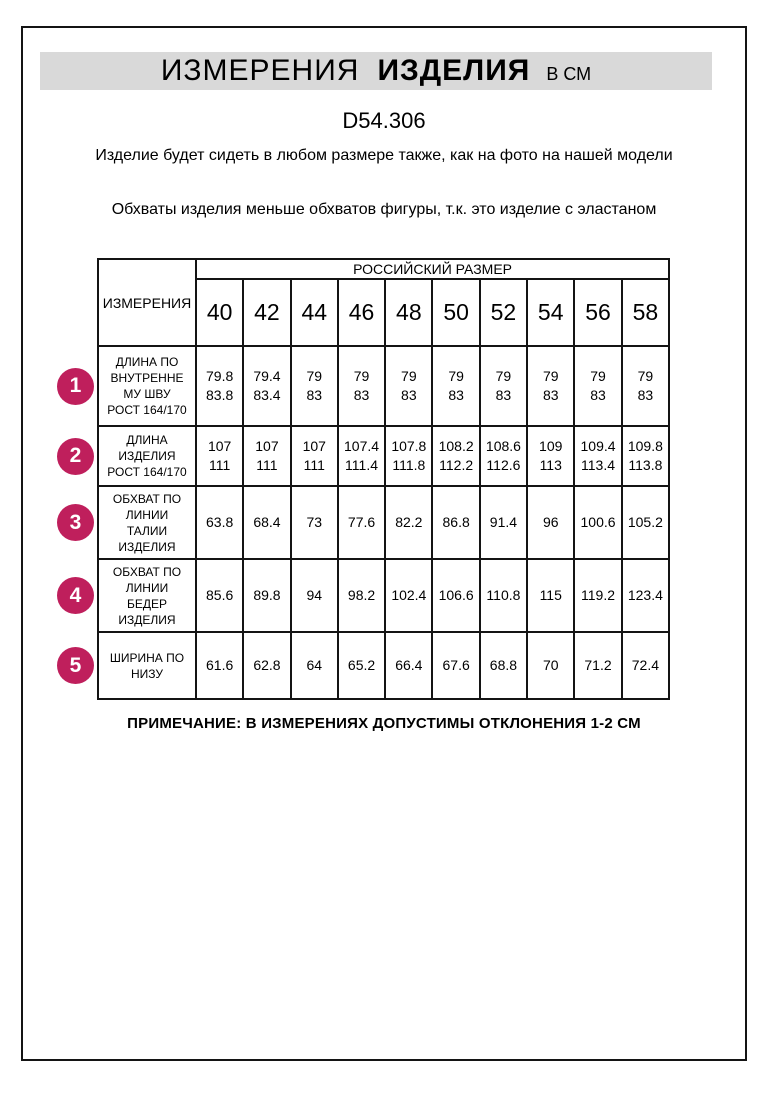 The width and height of the screenshot is (778, 1100). I want to click on value-cell: 71.2, so click(598, 665).